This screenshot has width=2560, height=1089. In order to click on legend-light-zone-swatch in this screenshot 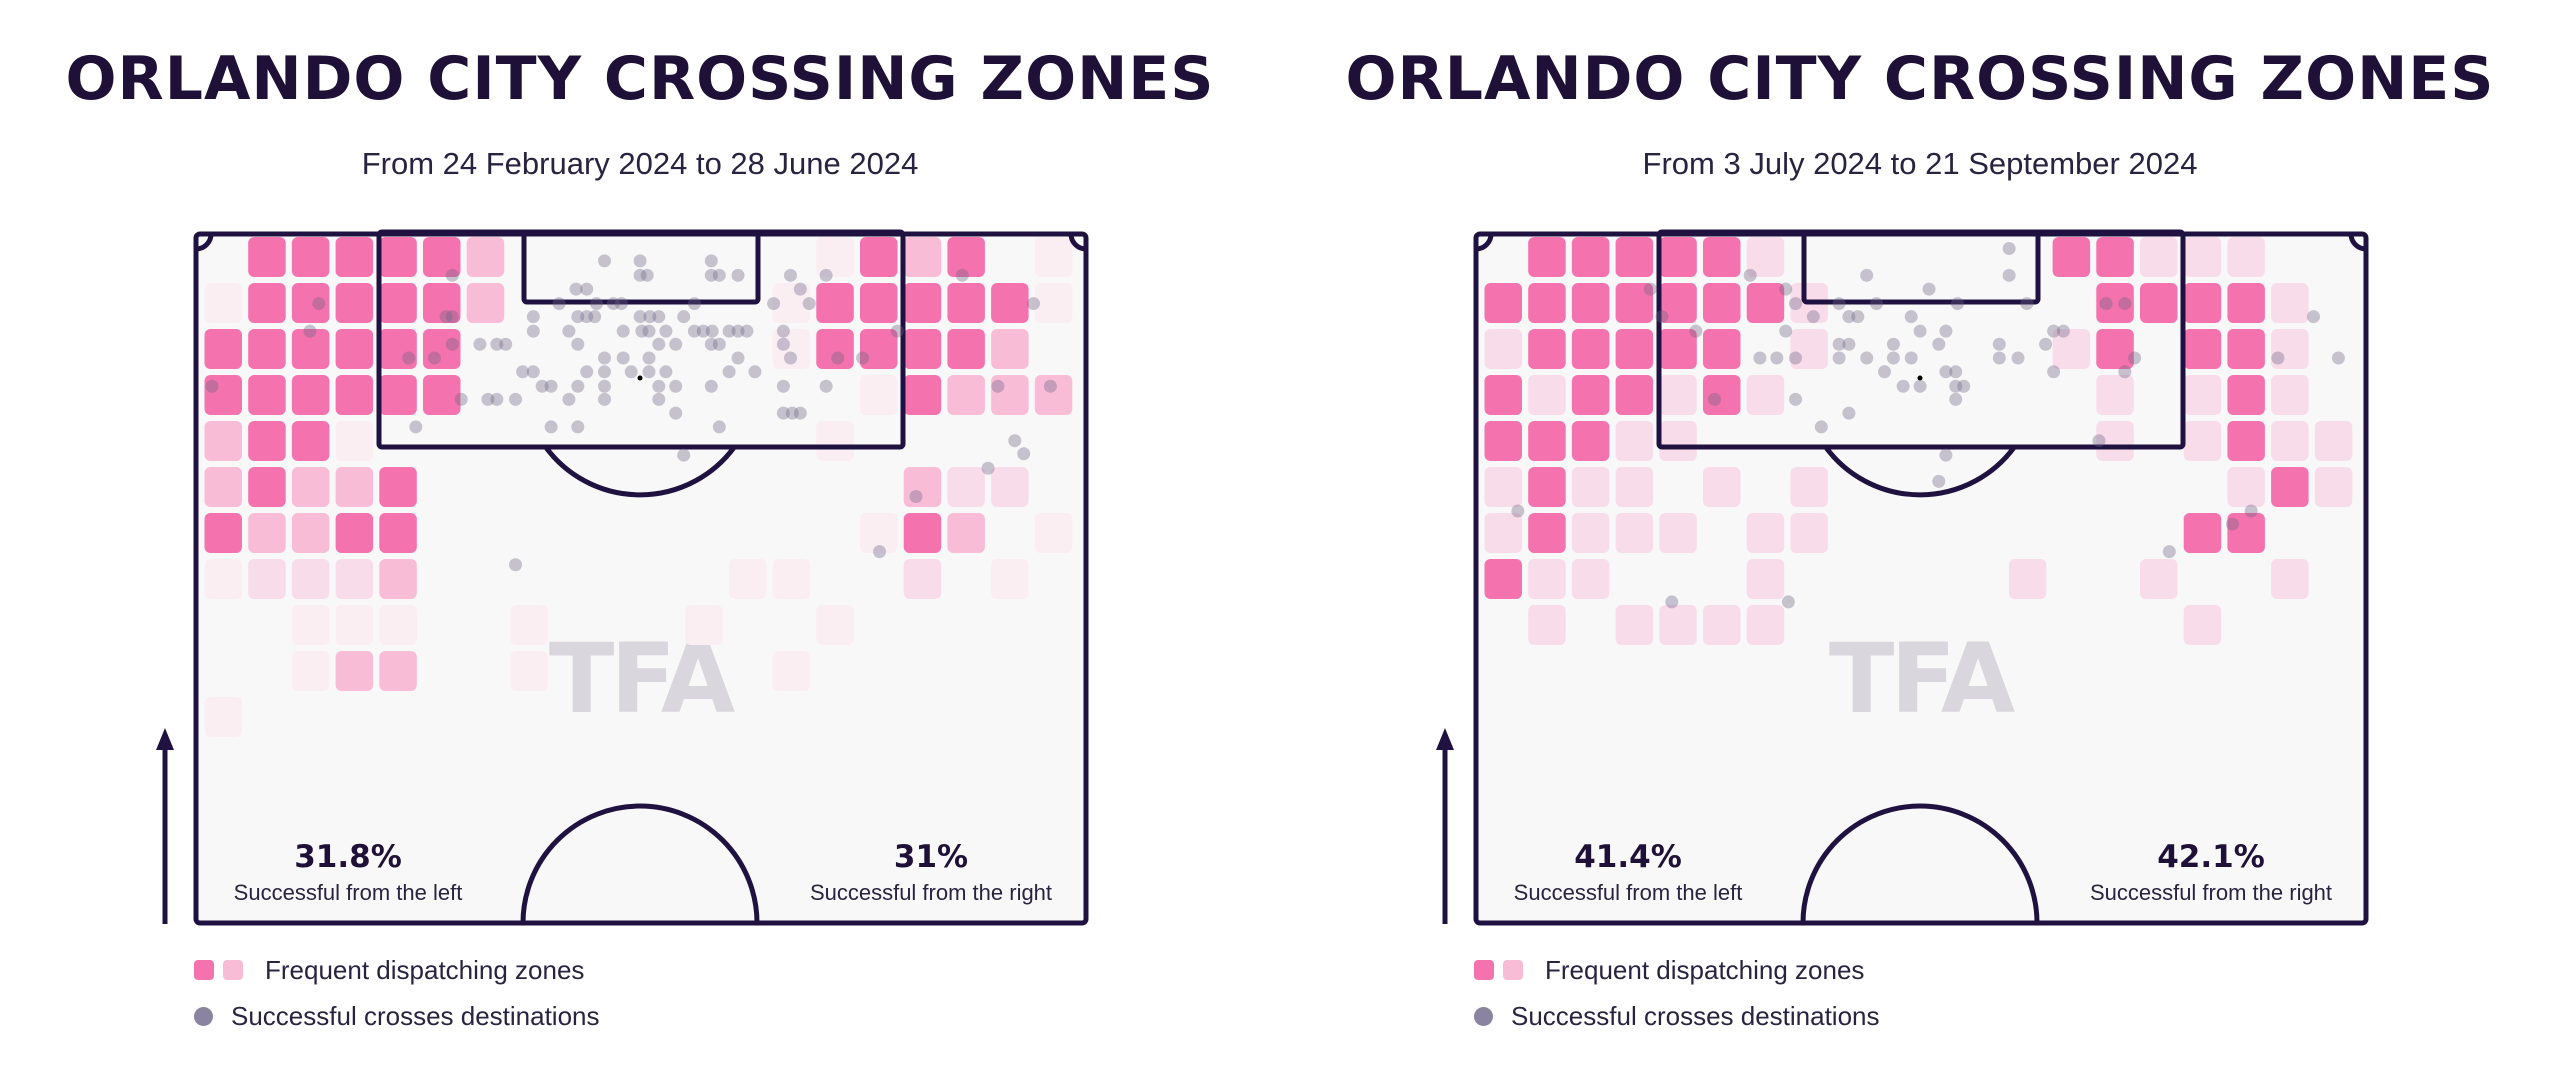, I will do `click(233, 970)`.